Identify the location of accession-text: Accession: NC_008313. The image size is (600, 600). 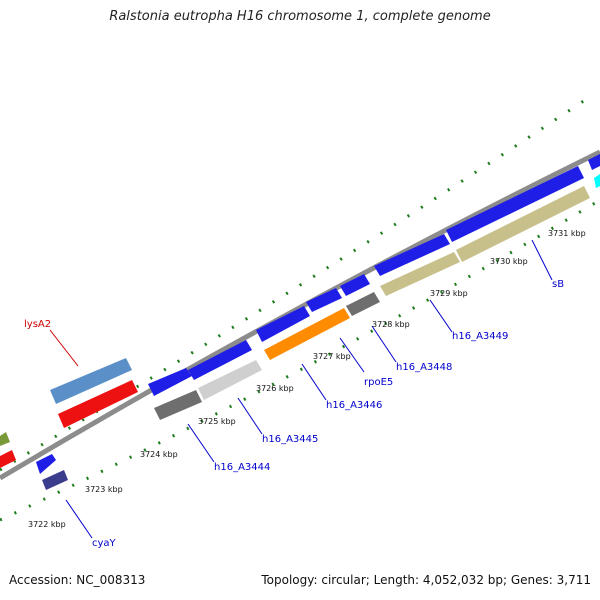
(77, 580).